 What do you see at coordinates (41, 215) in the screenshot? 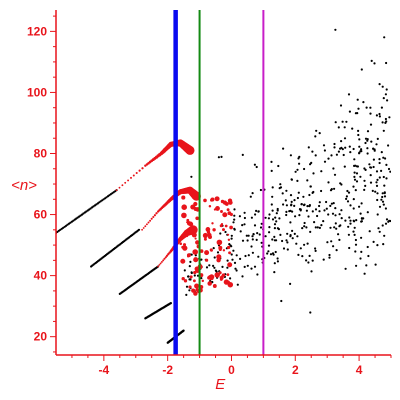
I see `y-tick-label: 60` at bounding box center [41, 215].